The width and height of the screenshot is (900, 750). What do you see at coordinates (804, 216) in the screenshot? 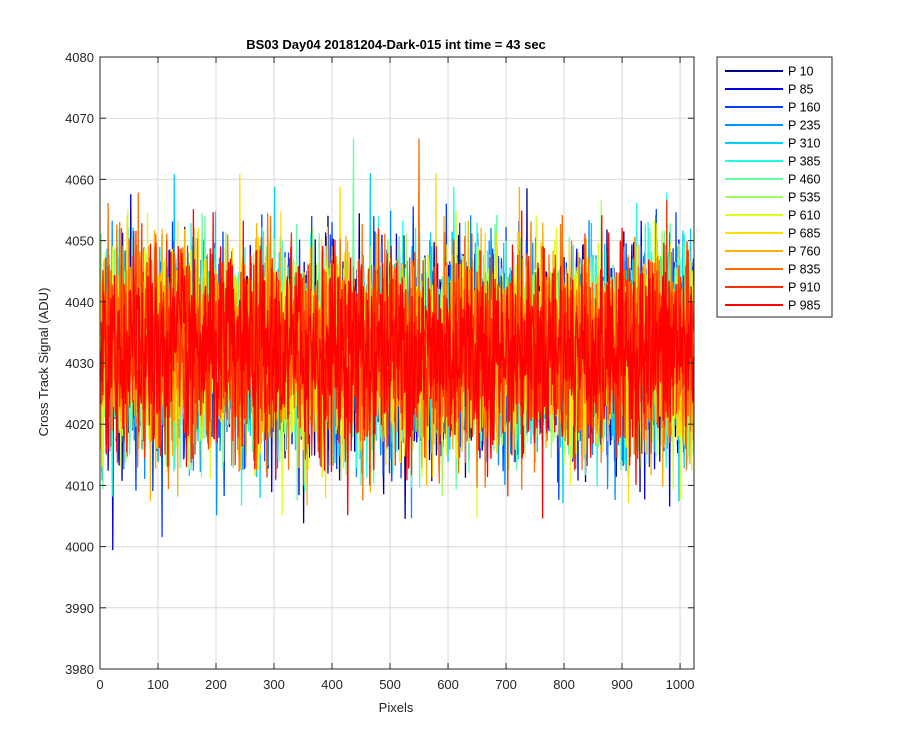
I see `legend-label: P 610` at bounding box center [804, 216].